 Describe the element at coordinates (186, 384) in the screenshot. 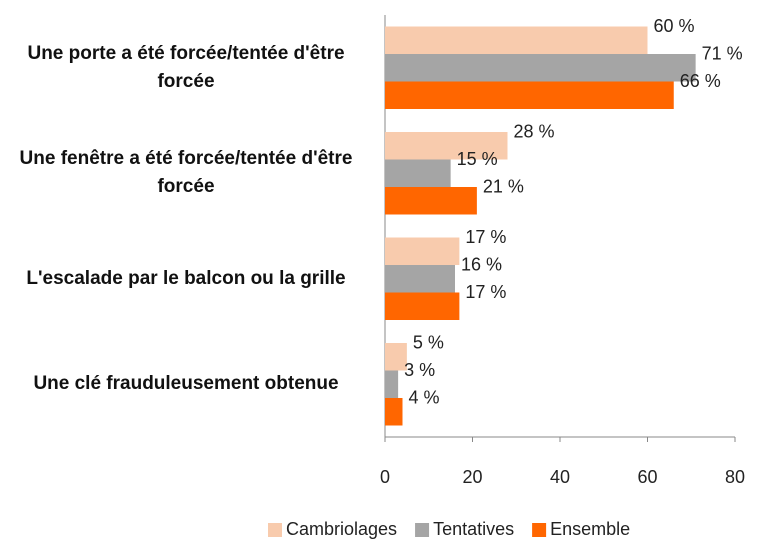

I see `category-label: Une clé frauduleusement obtenue` at that location.